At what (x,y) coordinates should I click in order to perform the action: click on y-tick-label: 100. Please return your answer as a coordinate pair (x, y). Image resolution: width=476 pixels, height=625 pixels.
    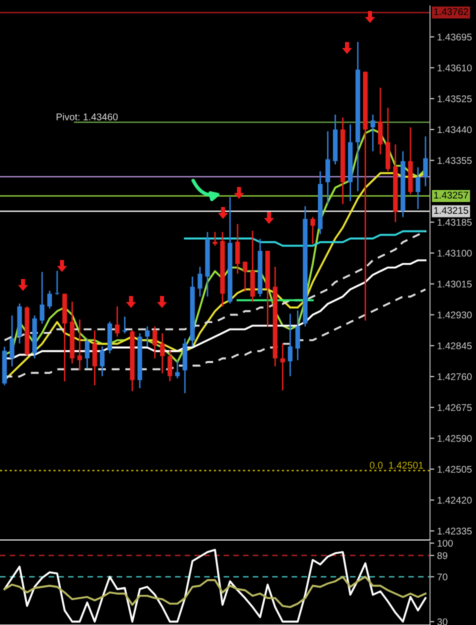
    Looking at the image, I should click on (445, 543).